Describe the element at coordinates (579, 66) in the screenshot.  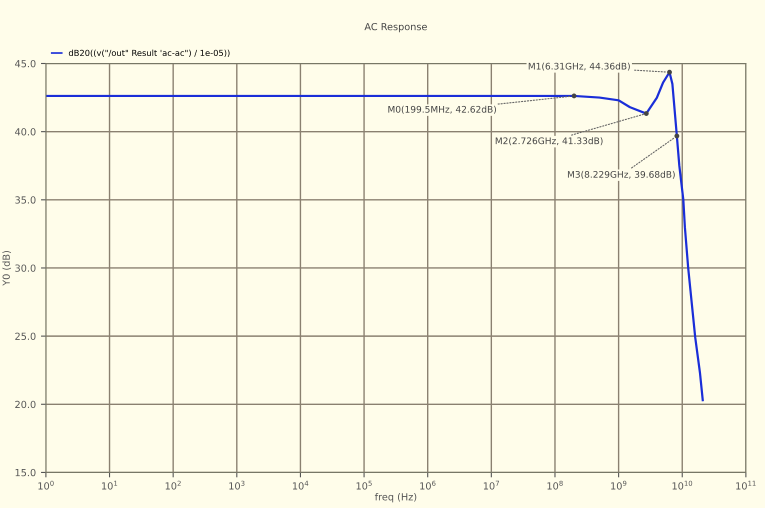
I see `annotation: M1(6.31GHz, 44.36dB)` at that location.